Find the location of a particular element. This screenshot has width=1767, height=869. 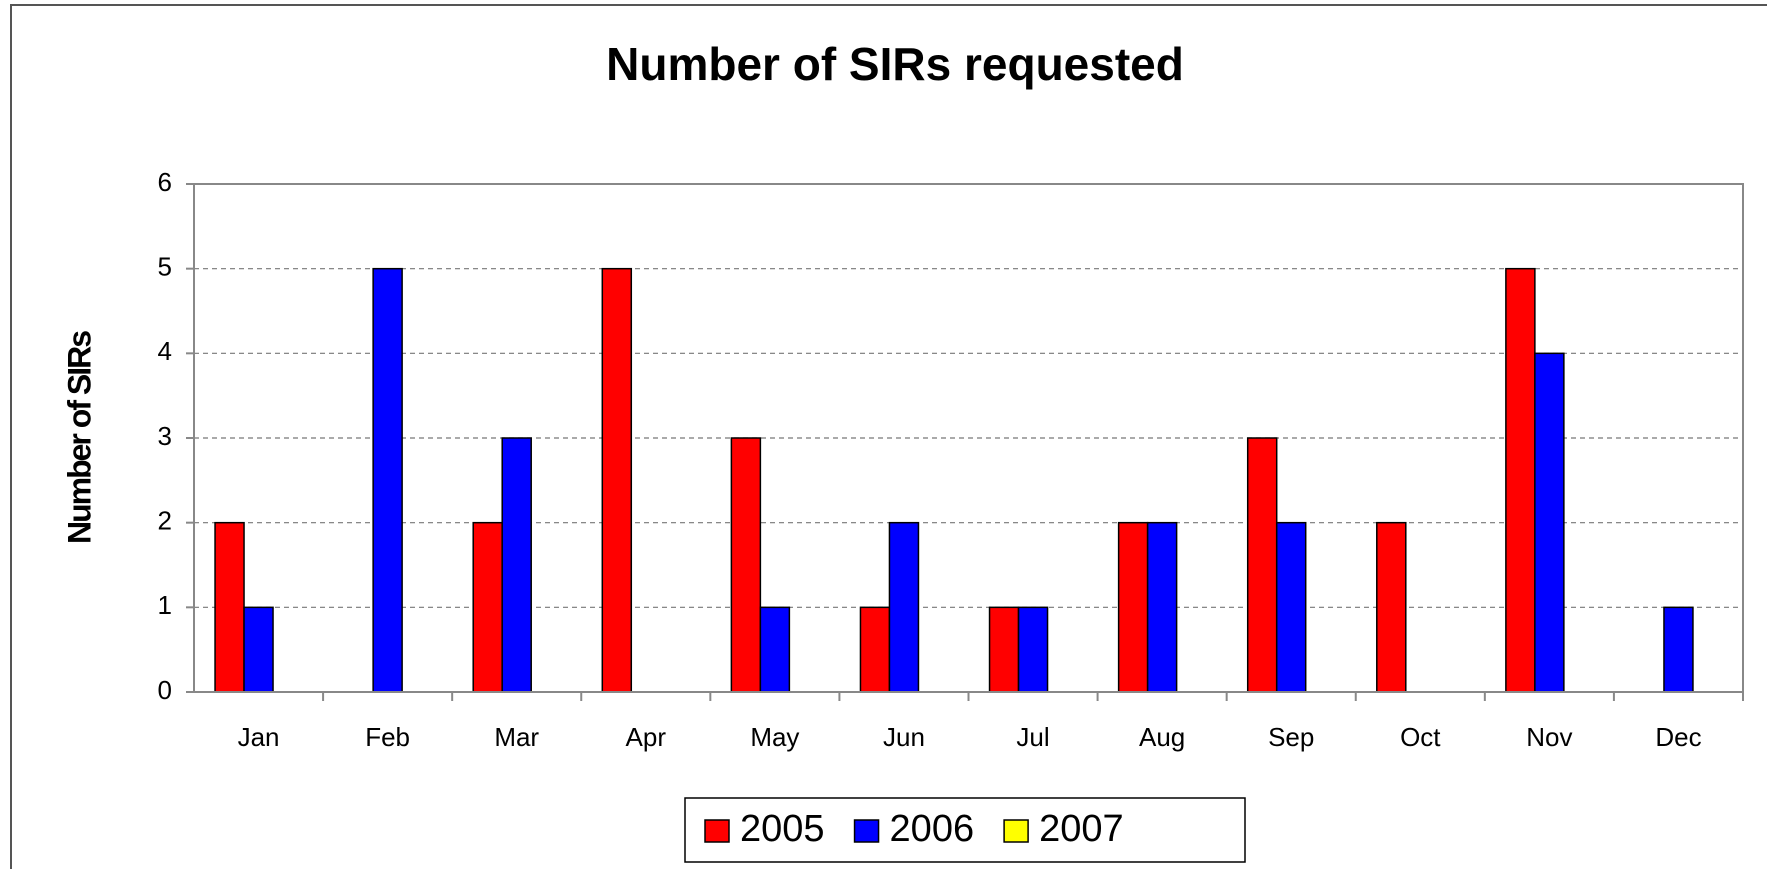

legend-box is located at coordinates (965, 830).